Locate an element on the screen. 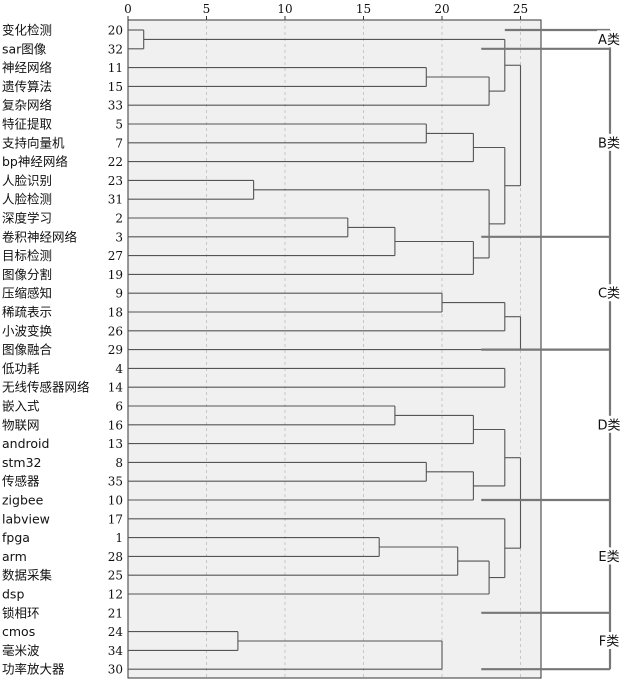 The height and width of the screenshot is (682, 626). leaf-label: 变化检测 is located at coordinates (27, 30).